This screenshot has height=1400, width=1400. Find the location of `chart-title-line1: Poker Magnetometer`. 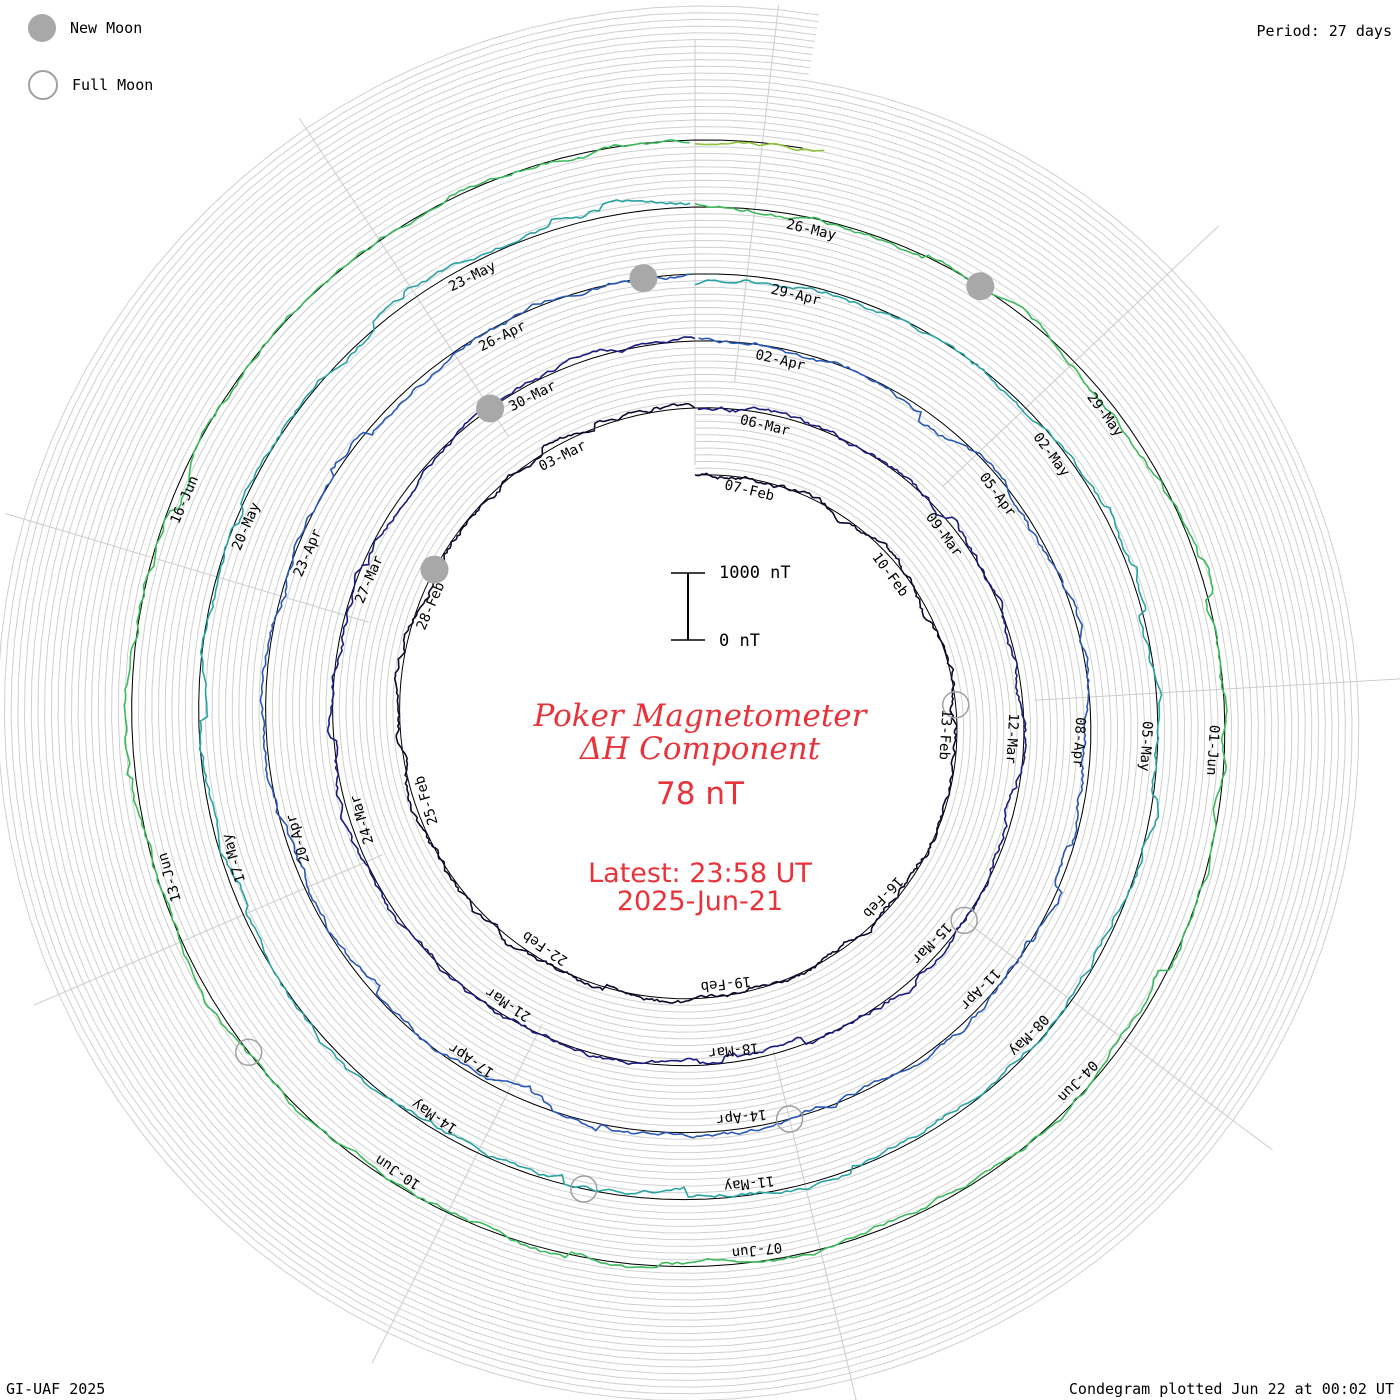

chart-title-line1: Poker Magnetometer is located at coordinates (700, 716).